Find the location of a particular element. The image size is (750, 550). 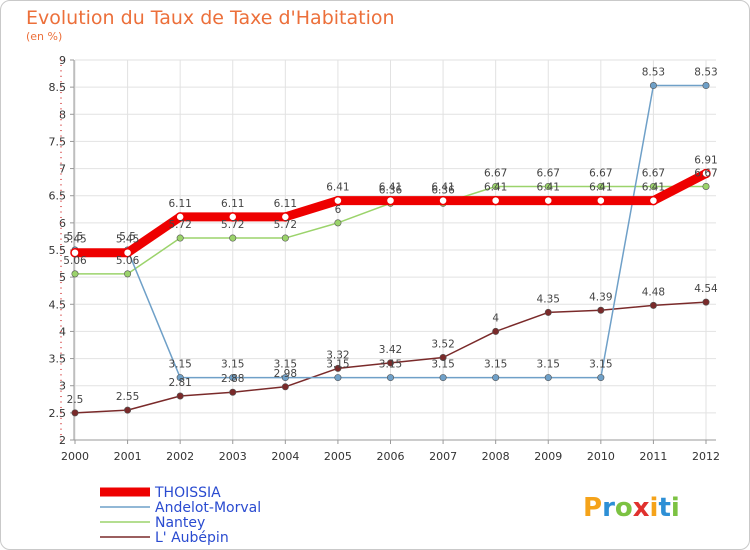

data-label: 2.5 is located at coordinates (75, 400).